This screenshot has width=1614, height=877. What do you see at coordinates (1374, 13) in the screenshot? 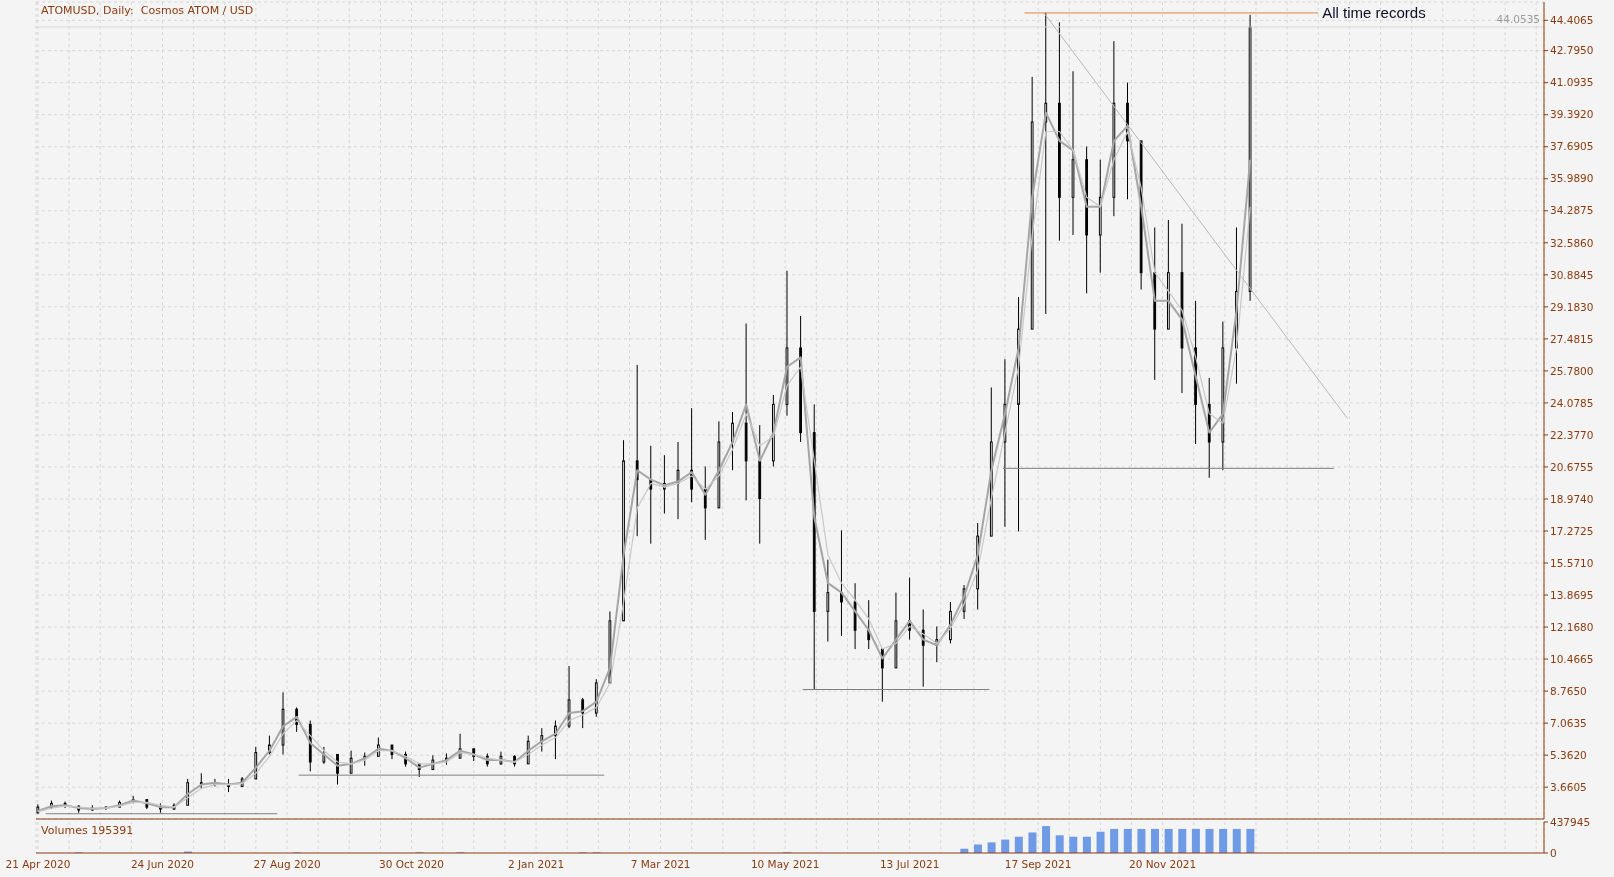
I see `annotation: All time records` at bounding box center [1374, 13].